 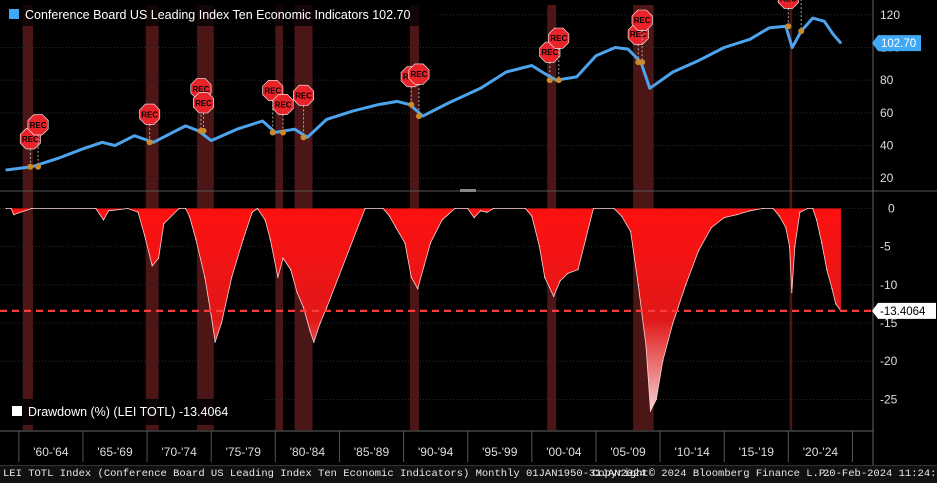 I want to click on bottom-legend-label: Drawdown (%) (LEI TOTL) -13.4064, so click(x=128, y=412).